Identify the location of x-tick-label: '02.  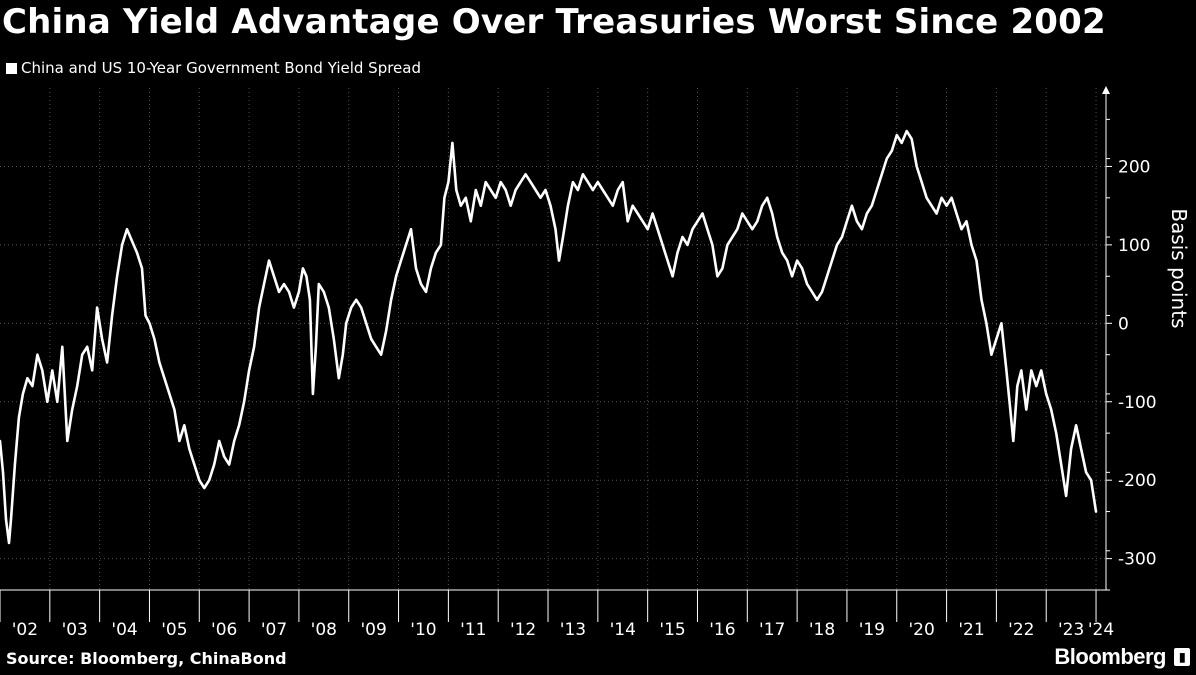
(25, 630).